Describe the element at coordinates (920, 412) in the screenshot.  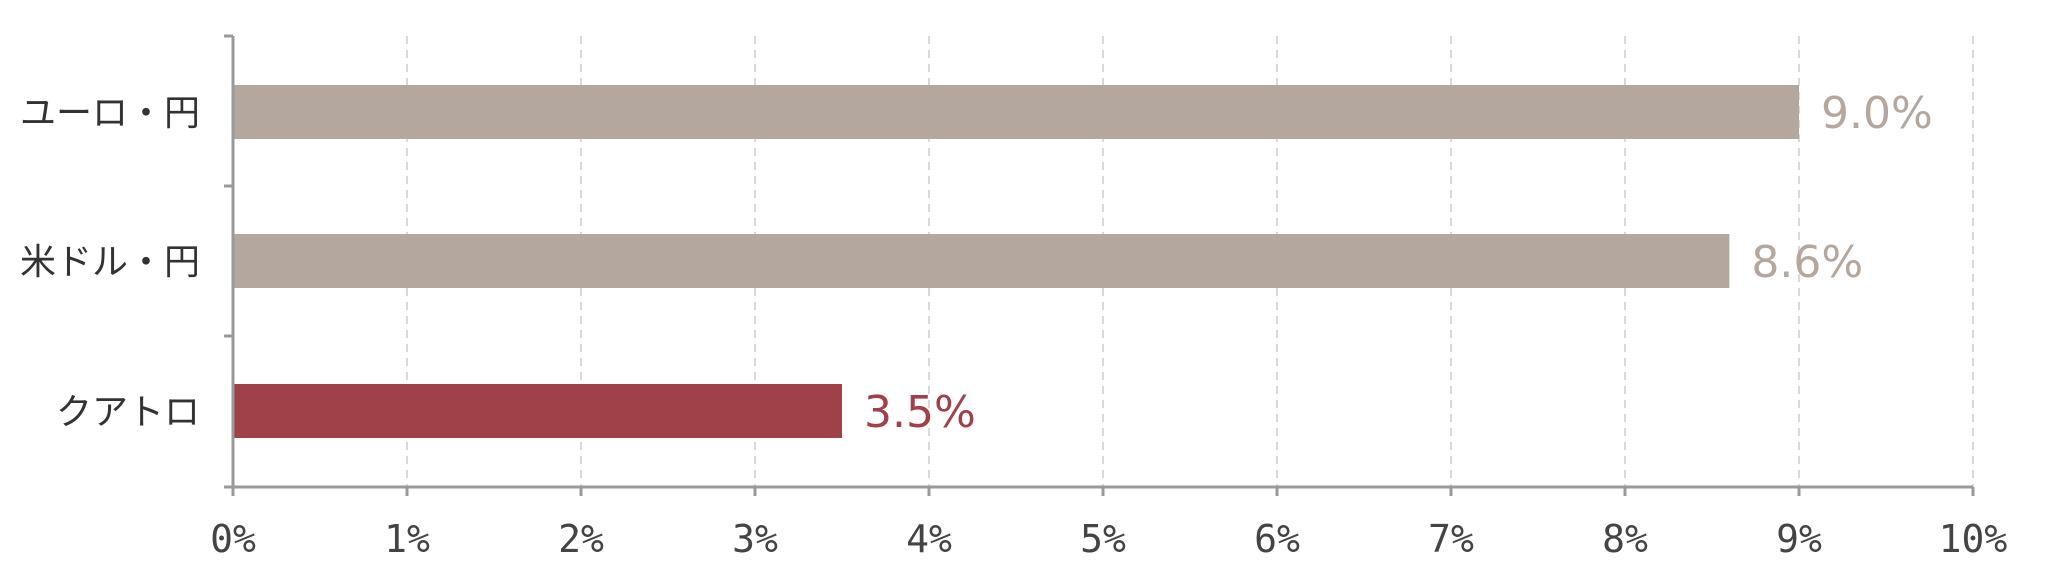
I see `value-label: 3.5%` at that location.